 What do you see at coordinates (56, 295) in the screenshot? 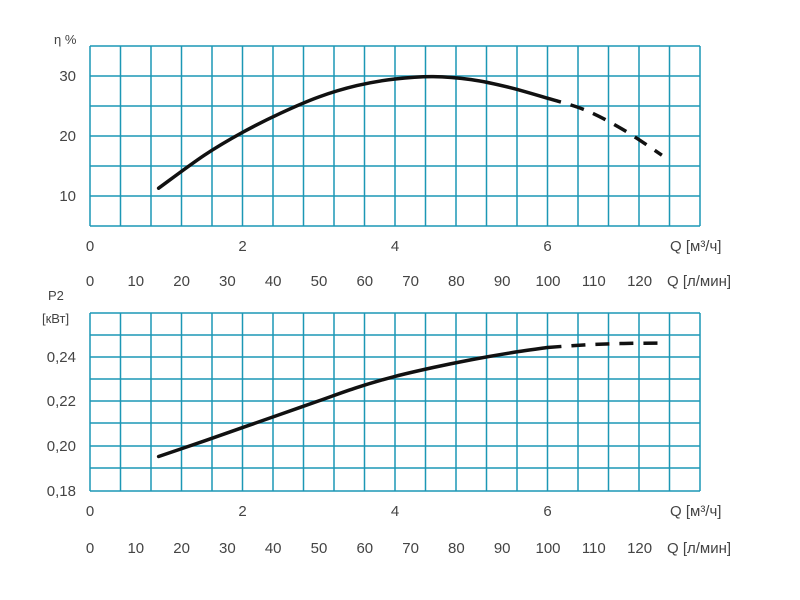
I see `y-axis-label: P2` at bounding box center [56, 295].